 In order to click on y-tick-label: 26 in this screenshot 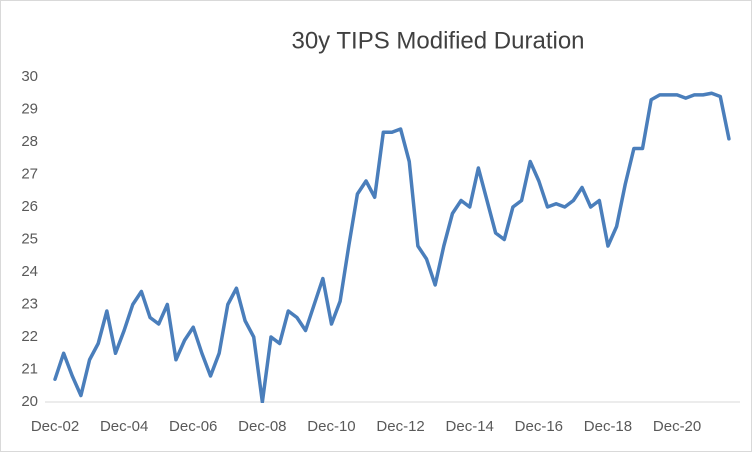, I will do `click(29, 206)`.